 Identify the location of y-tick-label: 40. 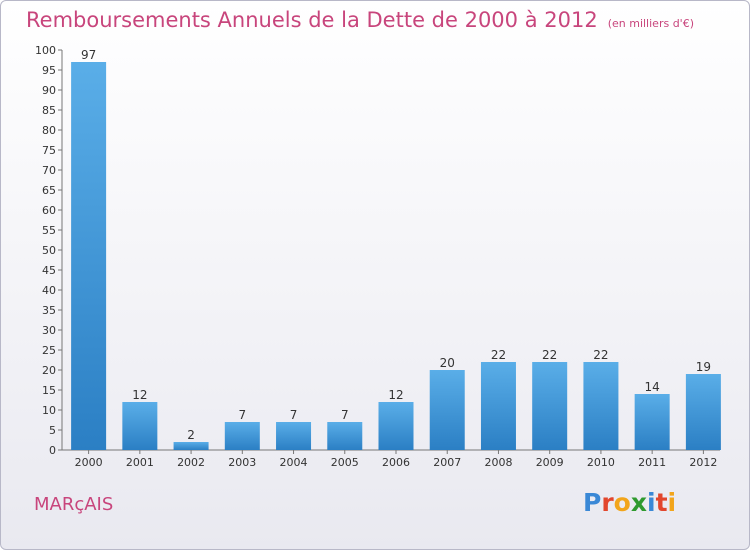
(49, 290).